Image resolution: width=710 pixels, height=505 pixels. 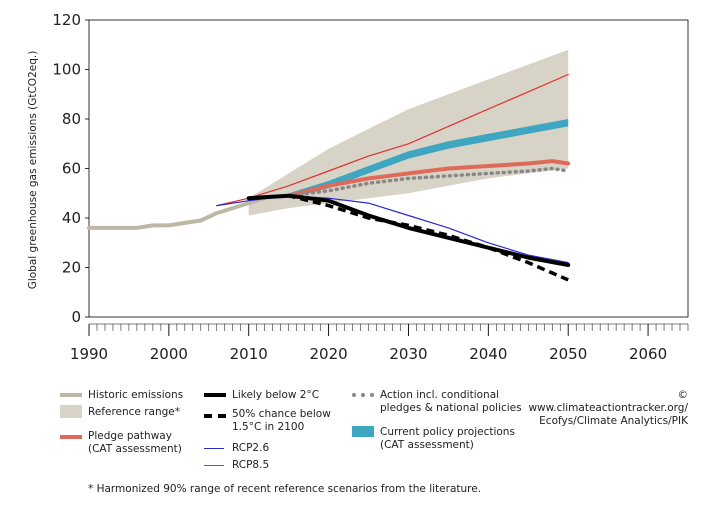 I want to click on legend-swatch-current, so click(x=363, y=431).